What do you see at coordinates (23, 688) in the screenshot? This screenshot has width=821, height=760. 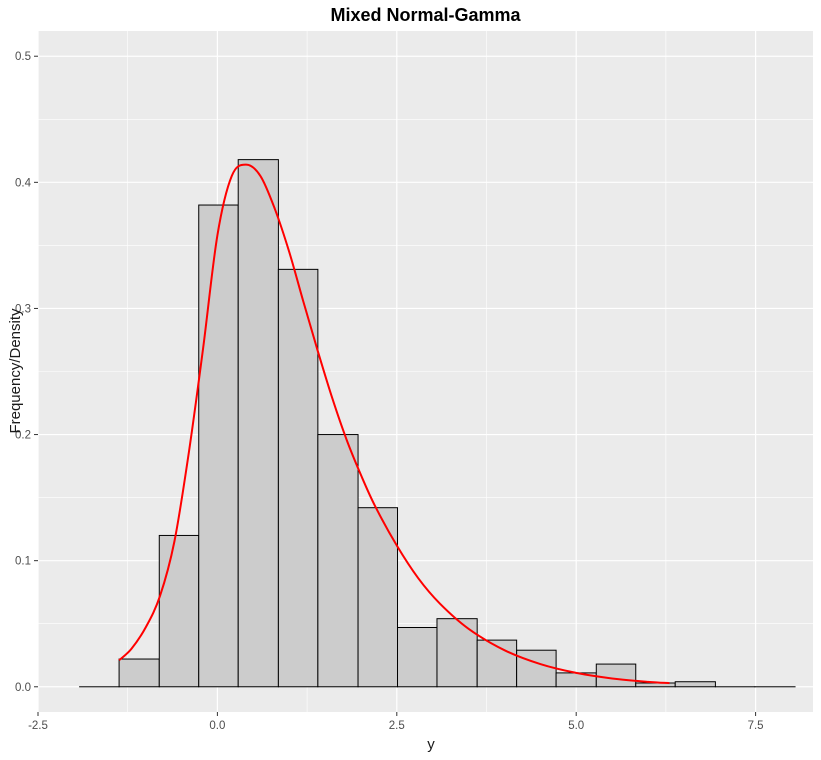 I see `y-tick-label: 0.0` at bounding box center [23, 688].